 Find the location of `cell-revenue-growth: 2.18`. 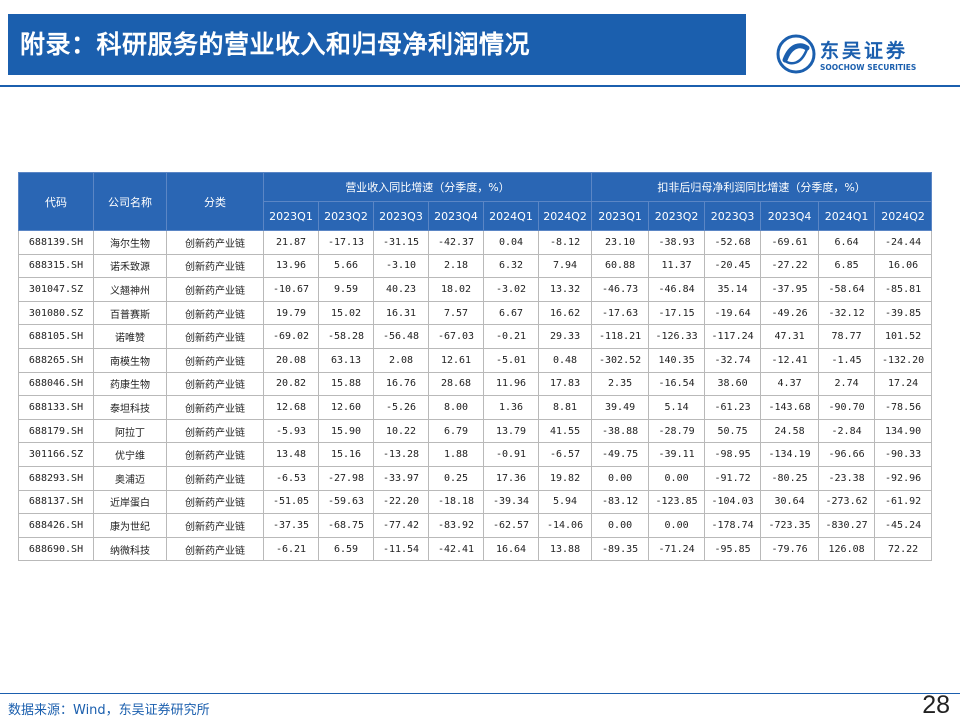

cell-revenue-growth: 2.18 is located at coordinates (456, 266).